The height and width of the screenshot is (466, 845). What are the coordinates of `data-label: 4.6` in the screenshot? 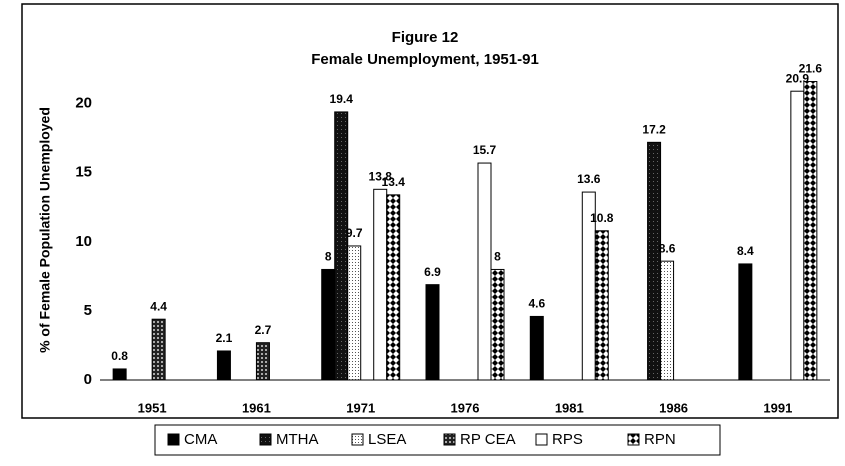 It's located at (536, 304).